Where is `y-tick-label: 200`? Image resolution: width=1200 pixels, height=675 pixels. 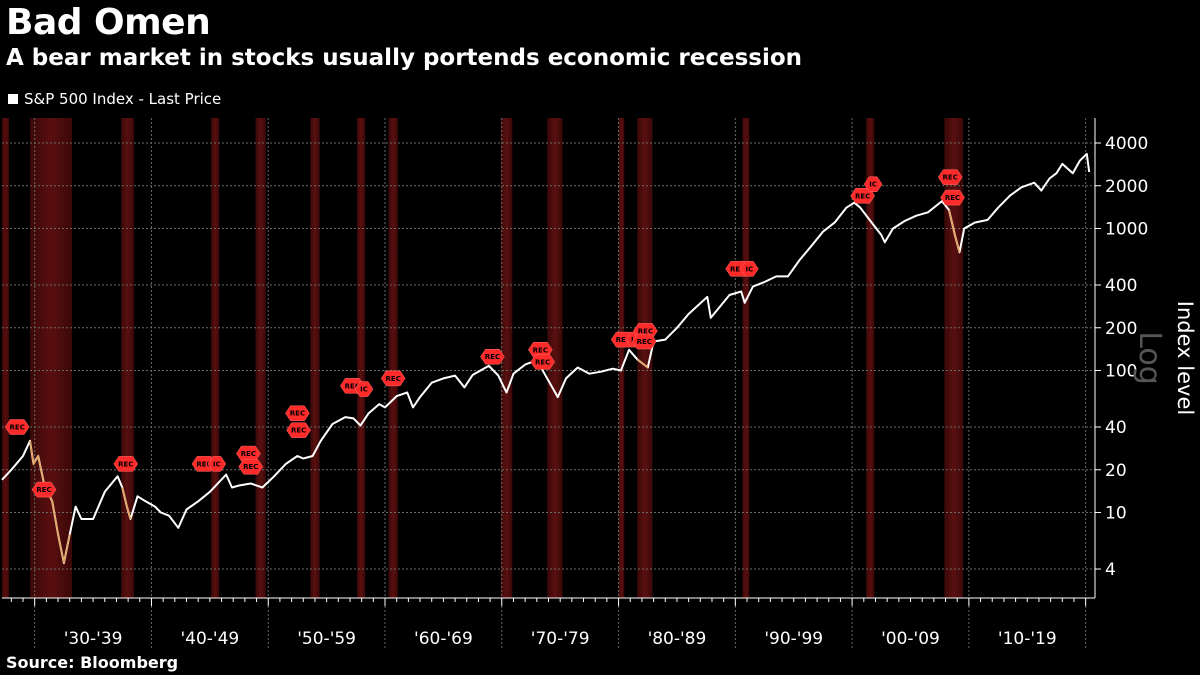
y-tick-label: 200 is located at coordinates (1121, 329).